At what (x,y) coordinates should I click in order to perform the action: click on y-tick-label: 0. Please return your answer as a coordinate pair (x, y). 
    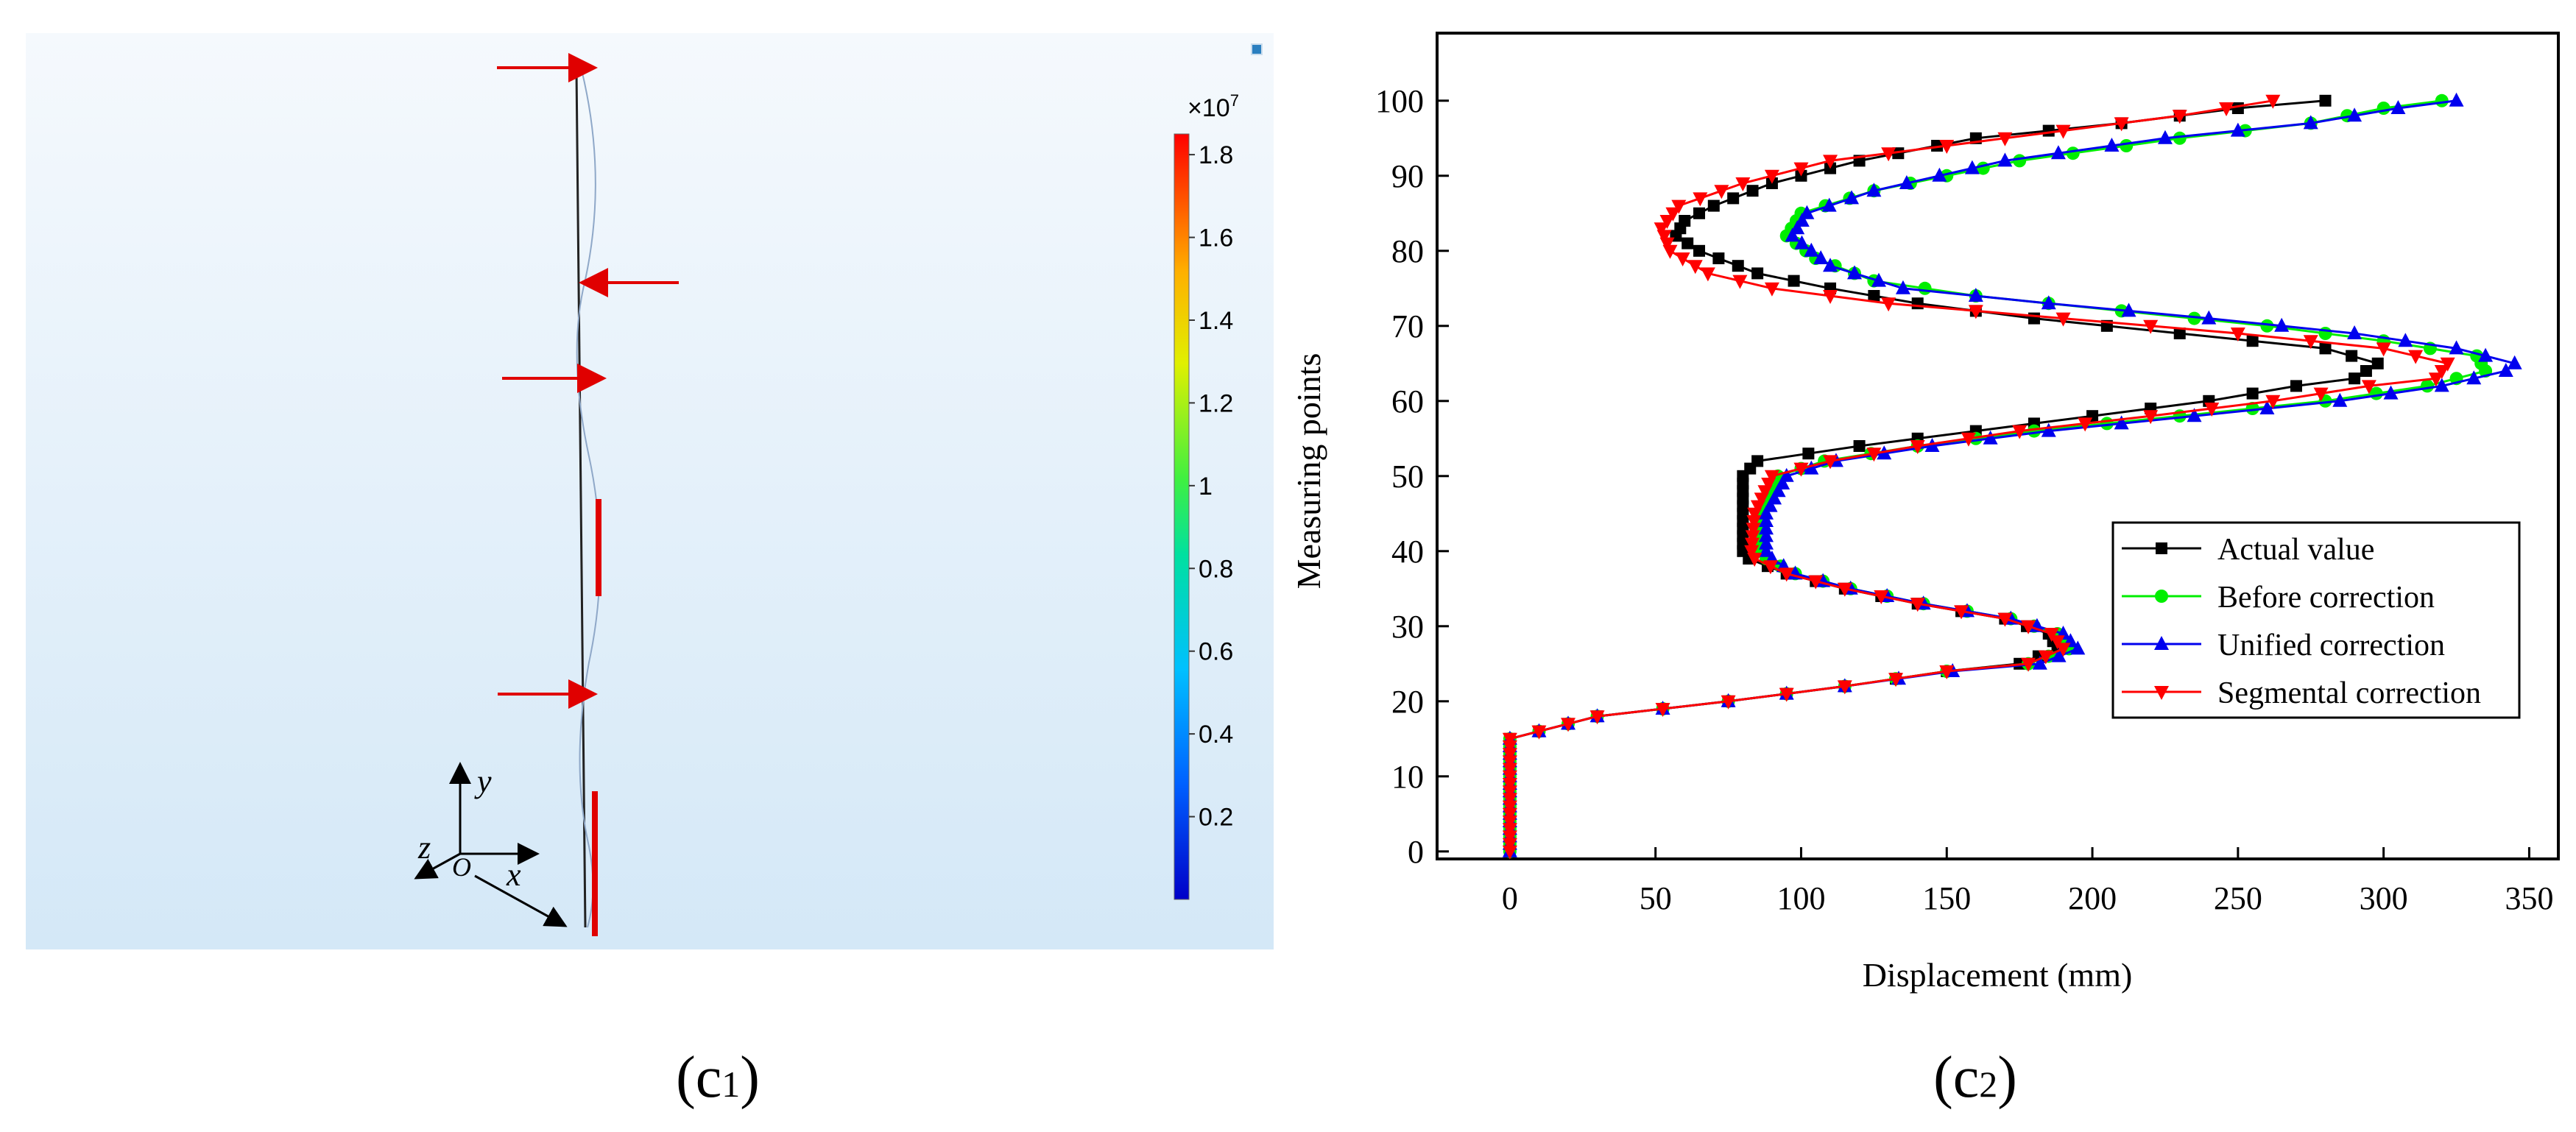
    Looking at the image, I should click on (1416, 852).